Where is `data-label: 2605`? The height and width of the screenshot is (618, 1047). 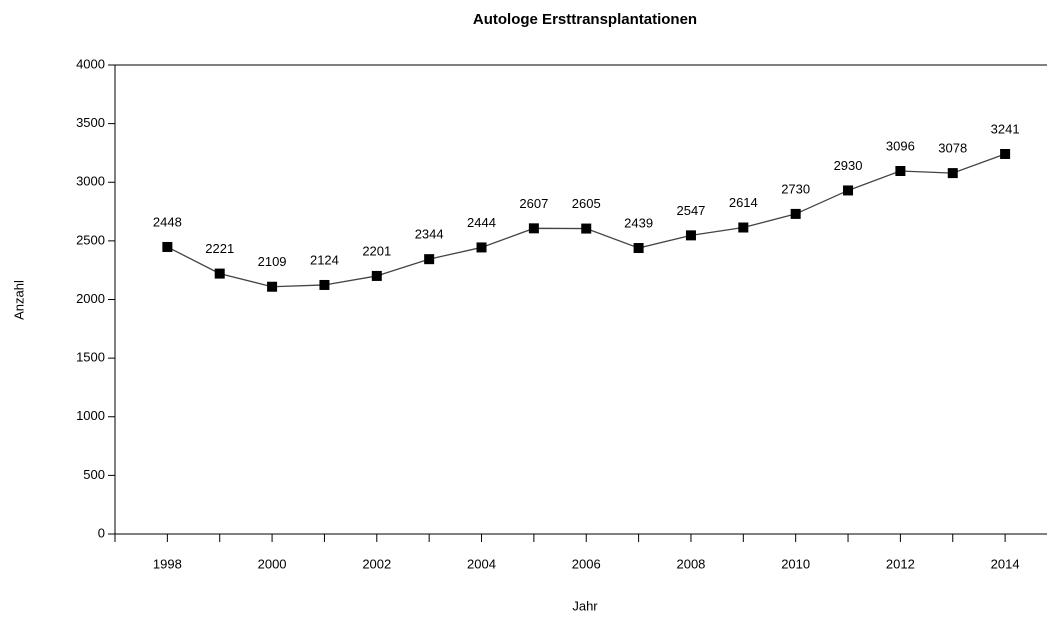 data-label: 2605 is located at coordinates (586, 203).